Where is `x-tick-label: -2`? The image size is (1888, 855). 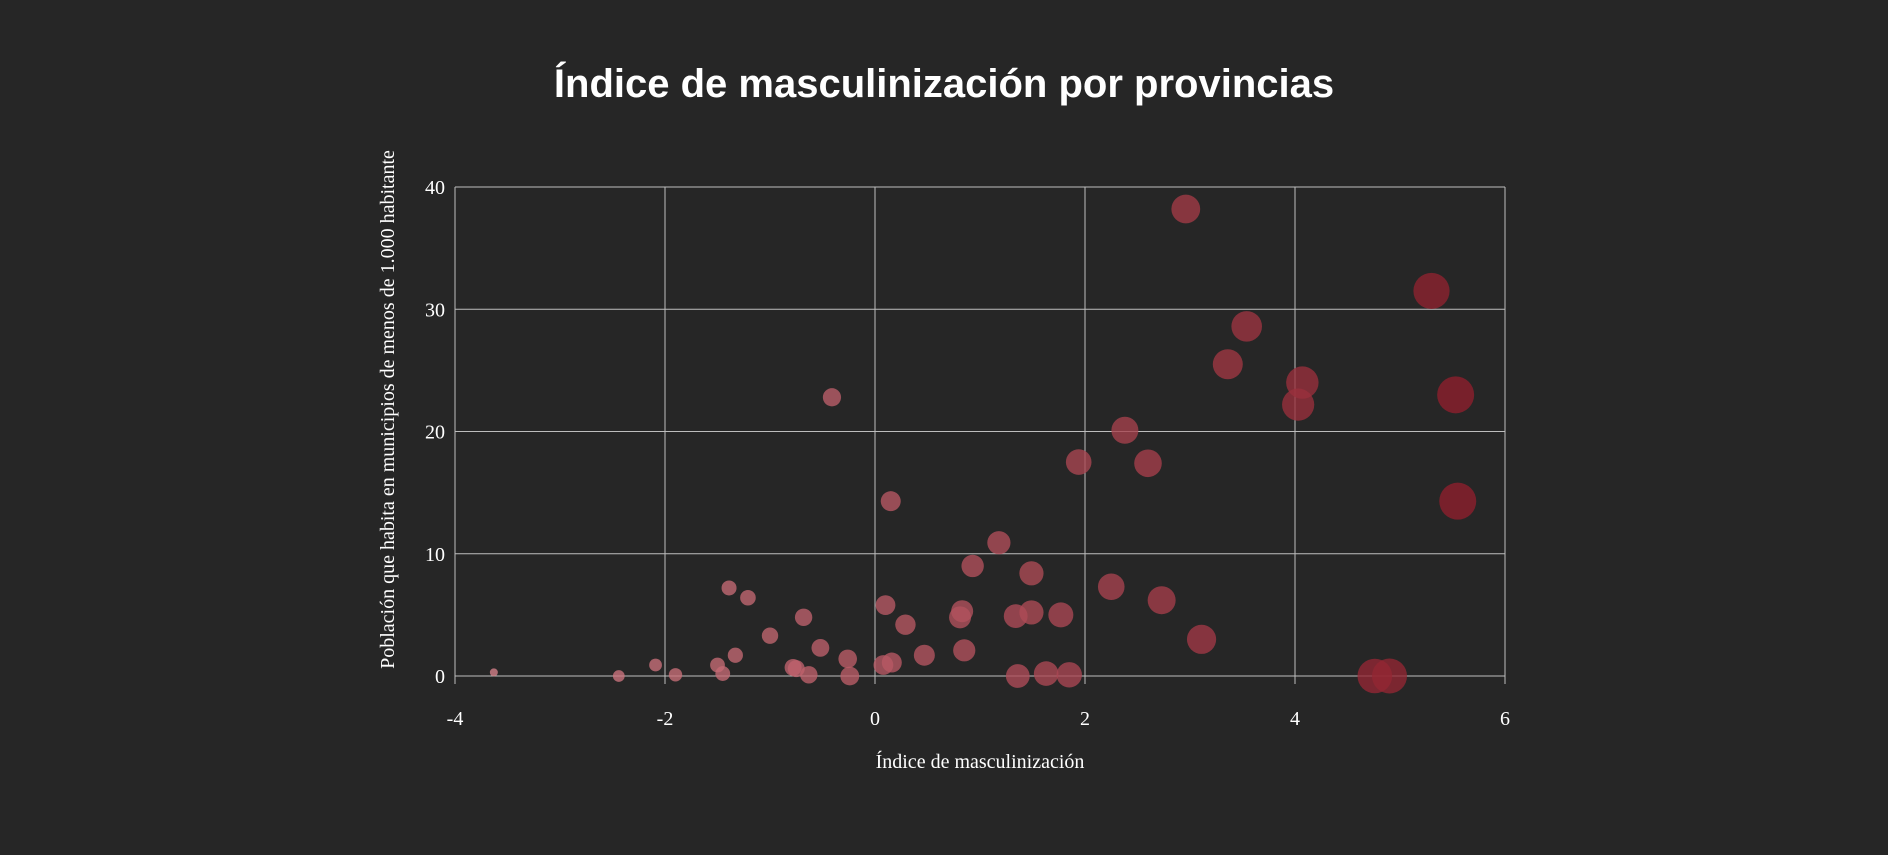 x-tick-label: -2 is located at coordinates (665, 719).